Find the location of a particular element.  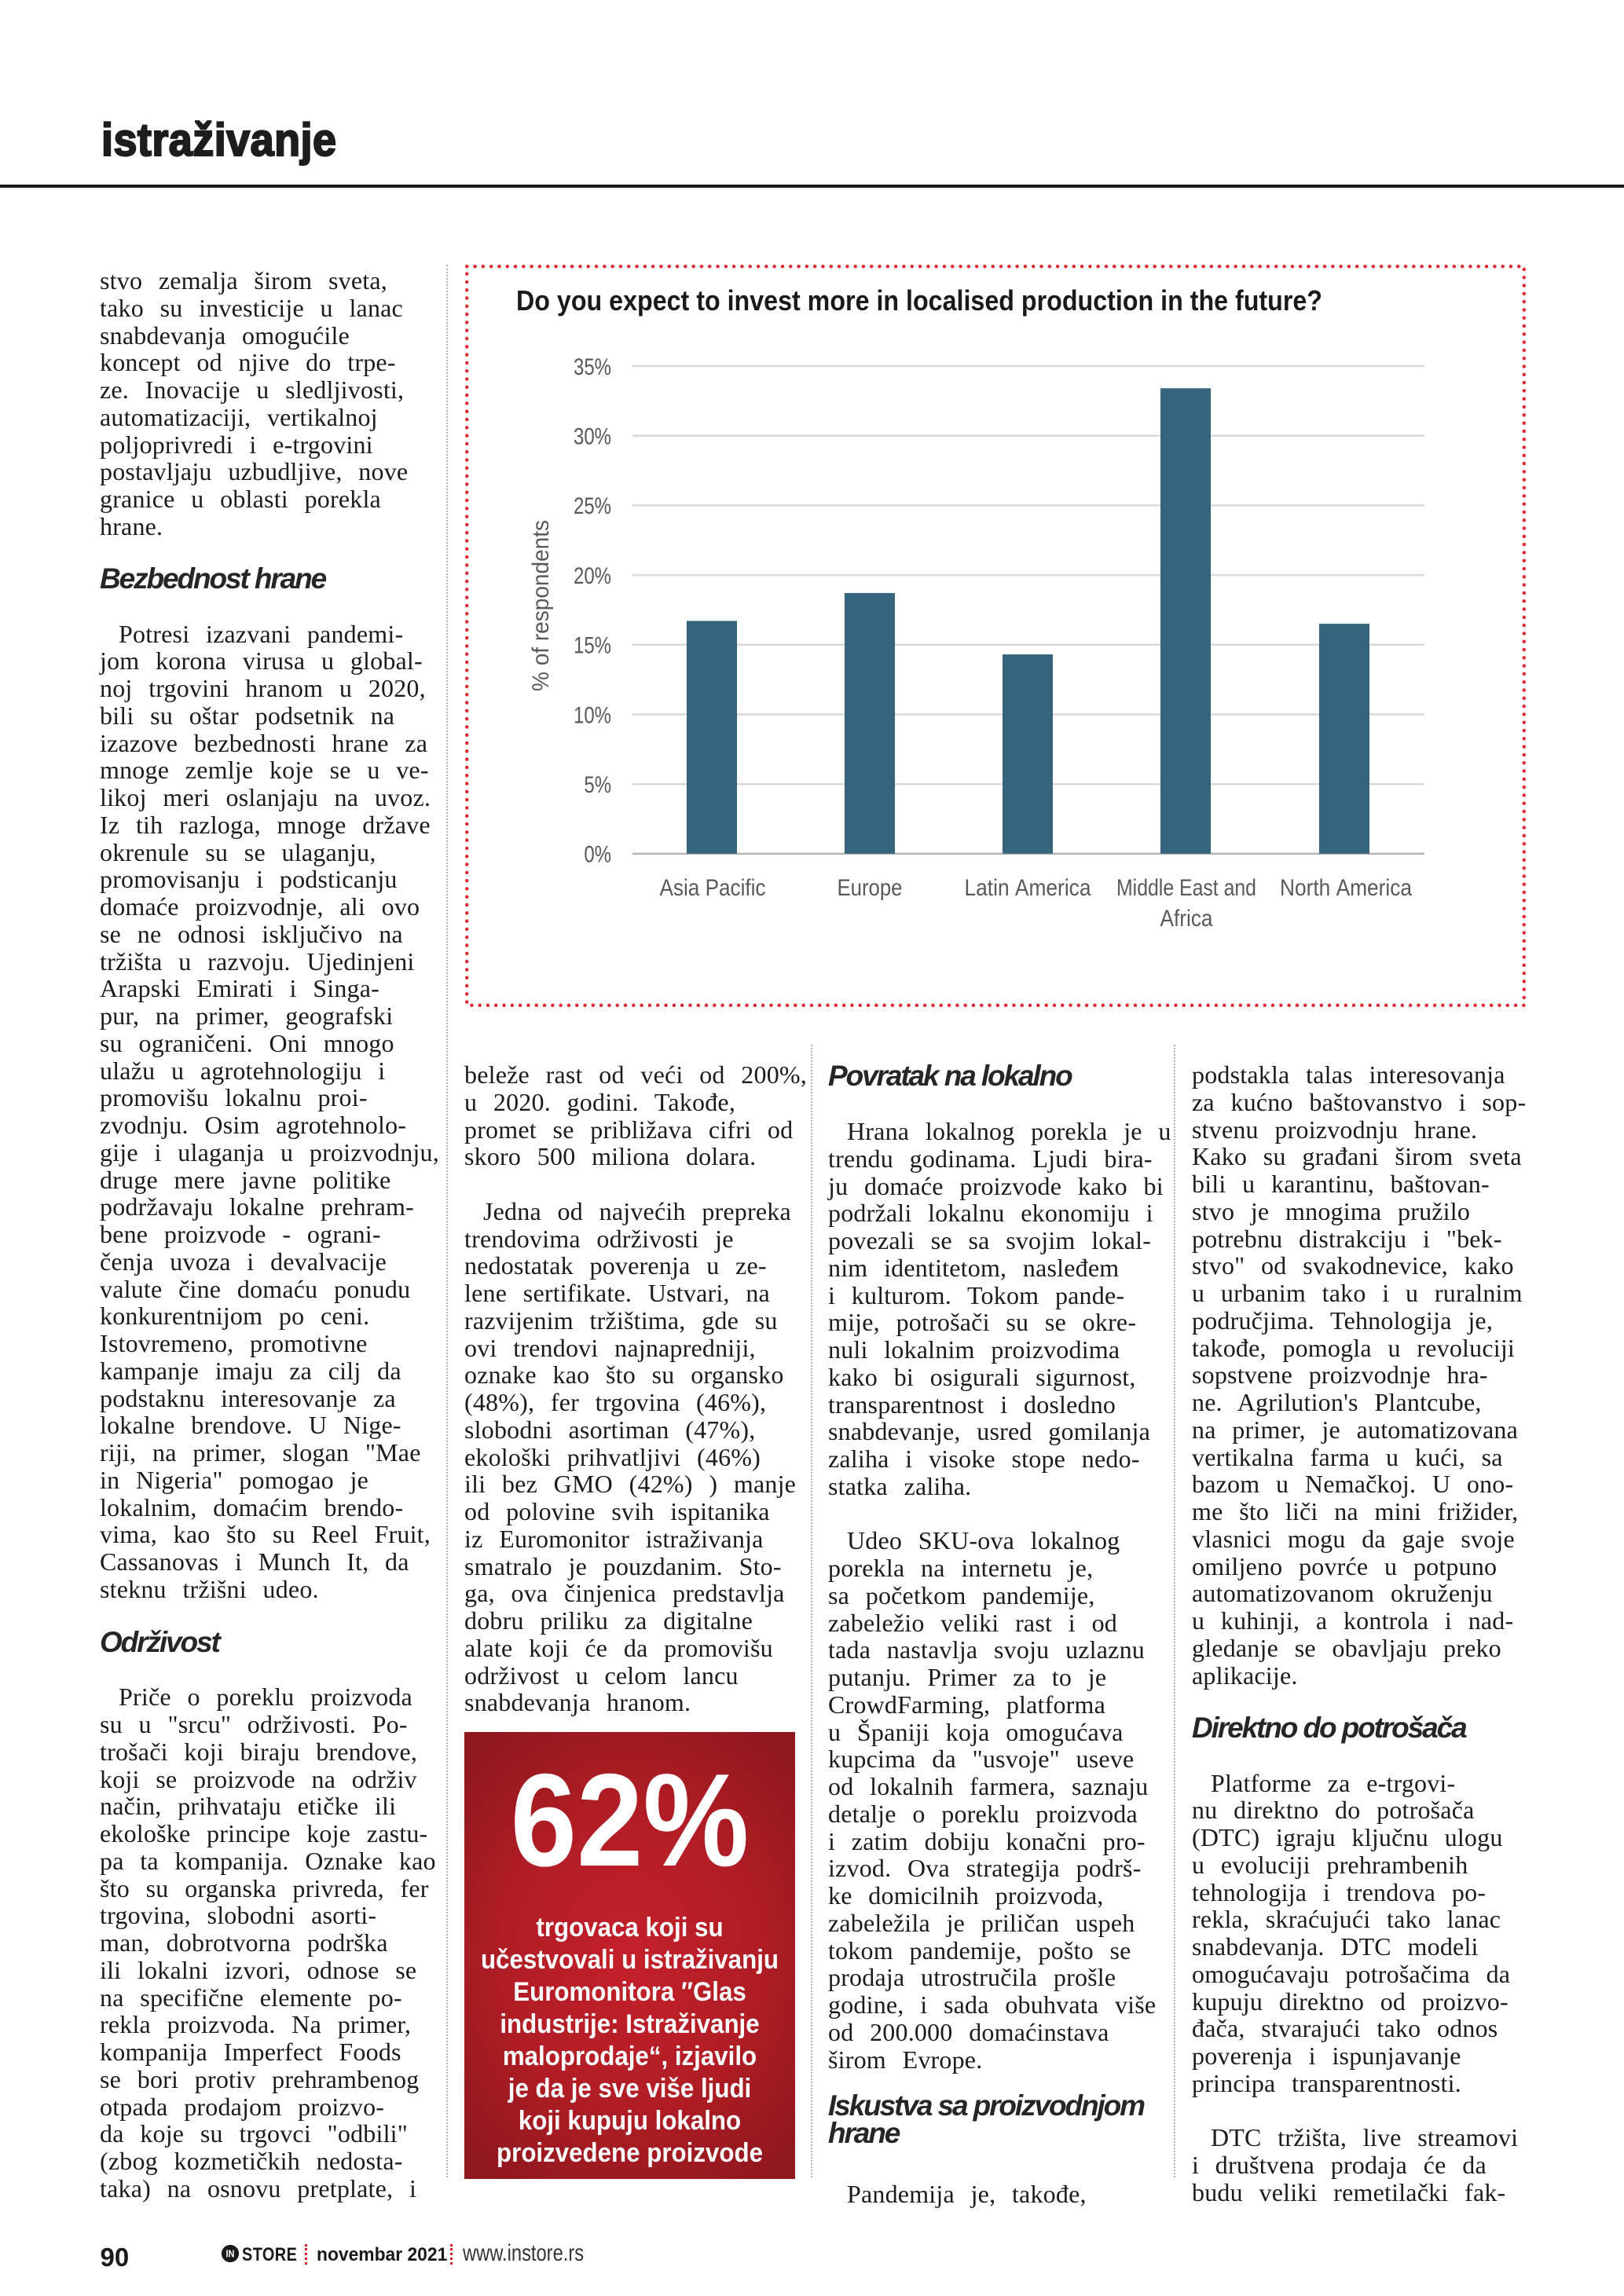

svg-text: 30% is located at coordinates (592, 437).